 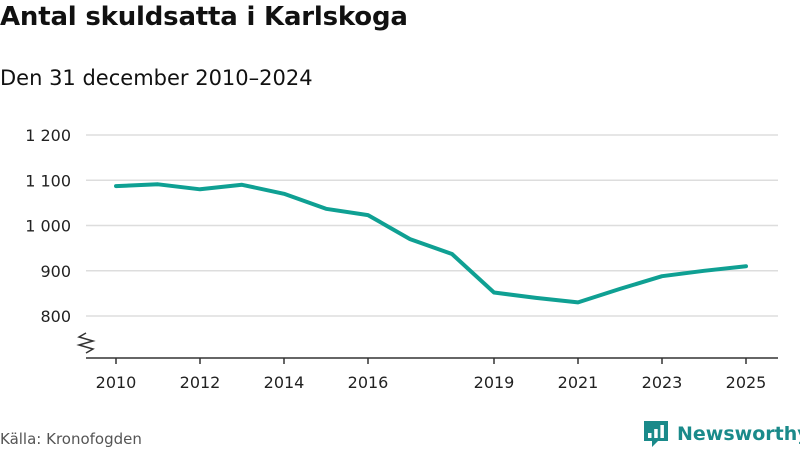 I want to click on x-tick-label: 2014, so click(x=284, y=382).